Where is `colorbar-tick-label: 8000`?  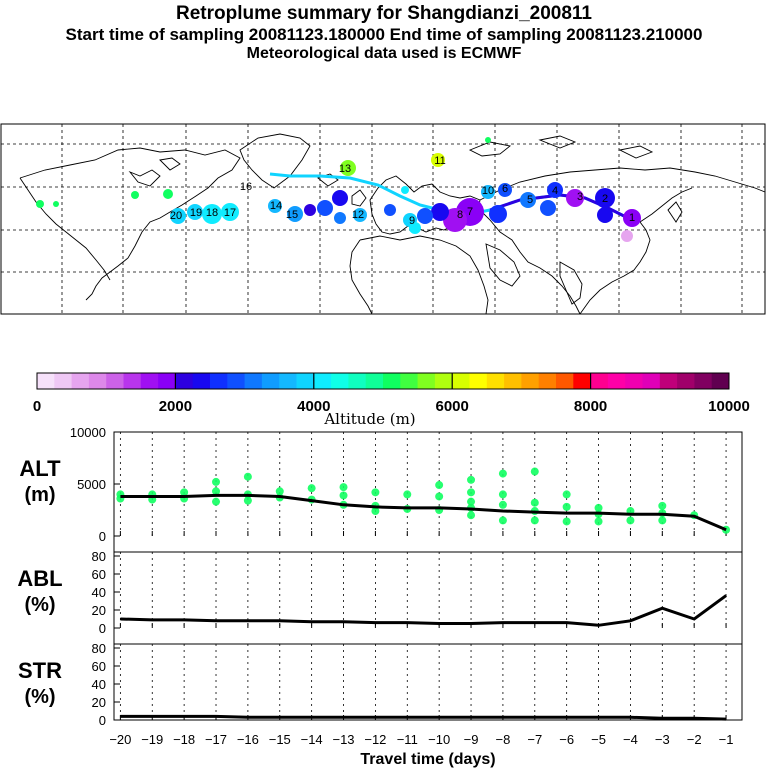
colorbar-tick-label: 8000 is located at coordinates (590, 406).